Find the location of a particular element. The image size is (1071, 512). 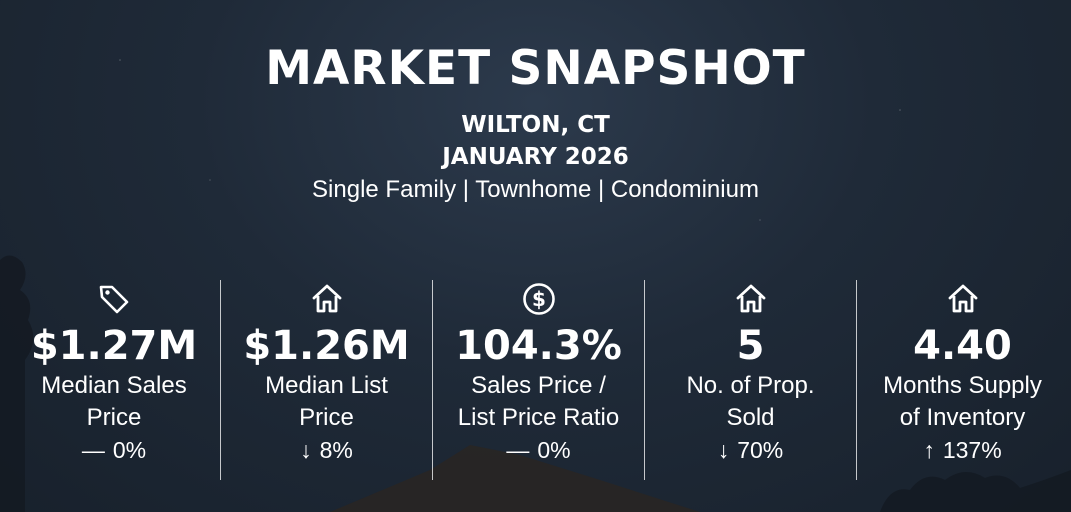

stat-label-line: of Inventory is located at coordinates (962, 417).